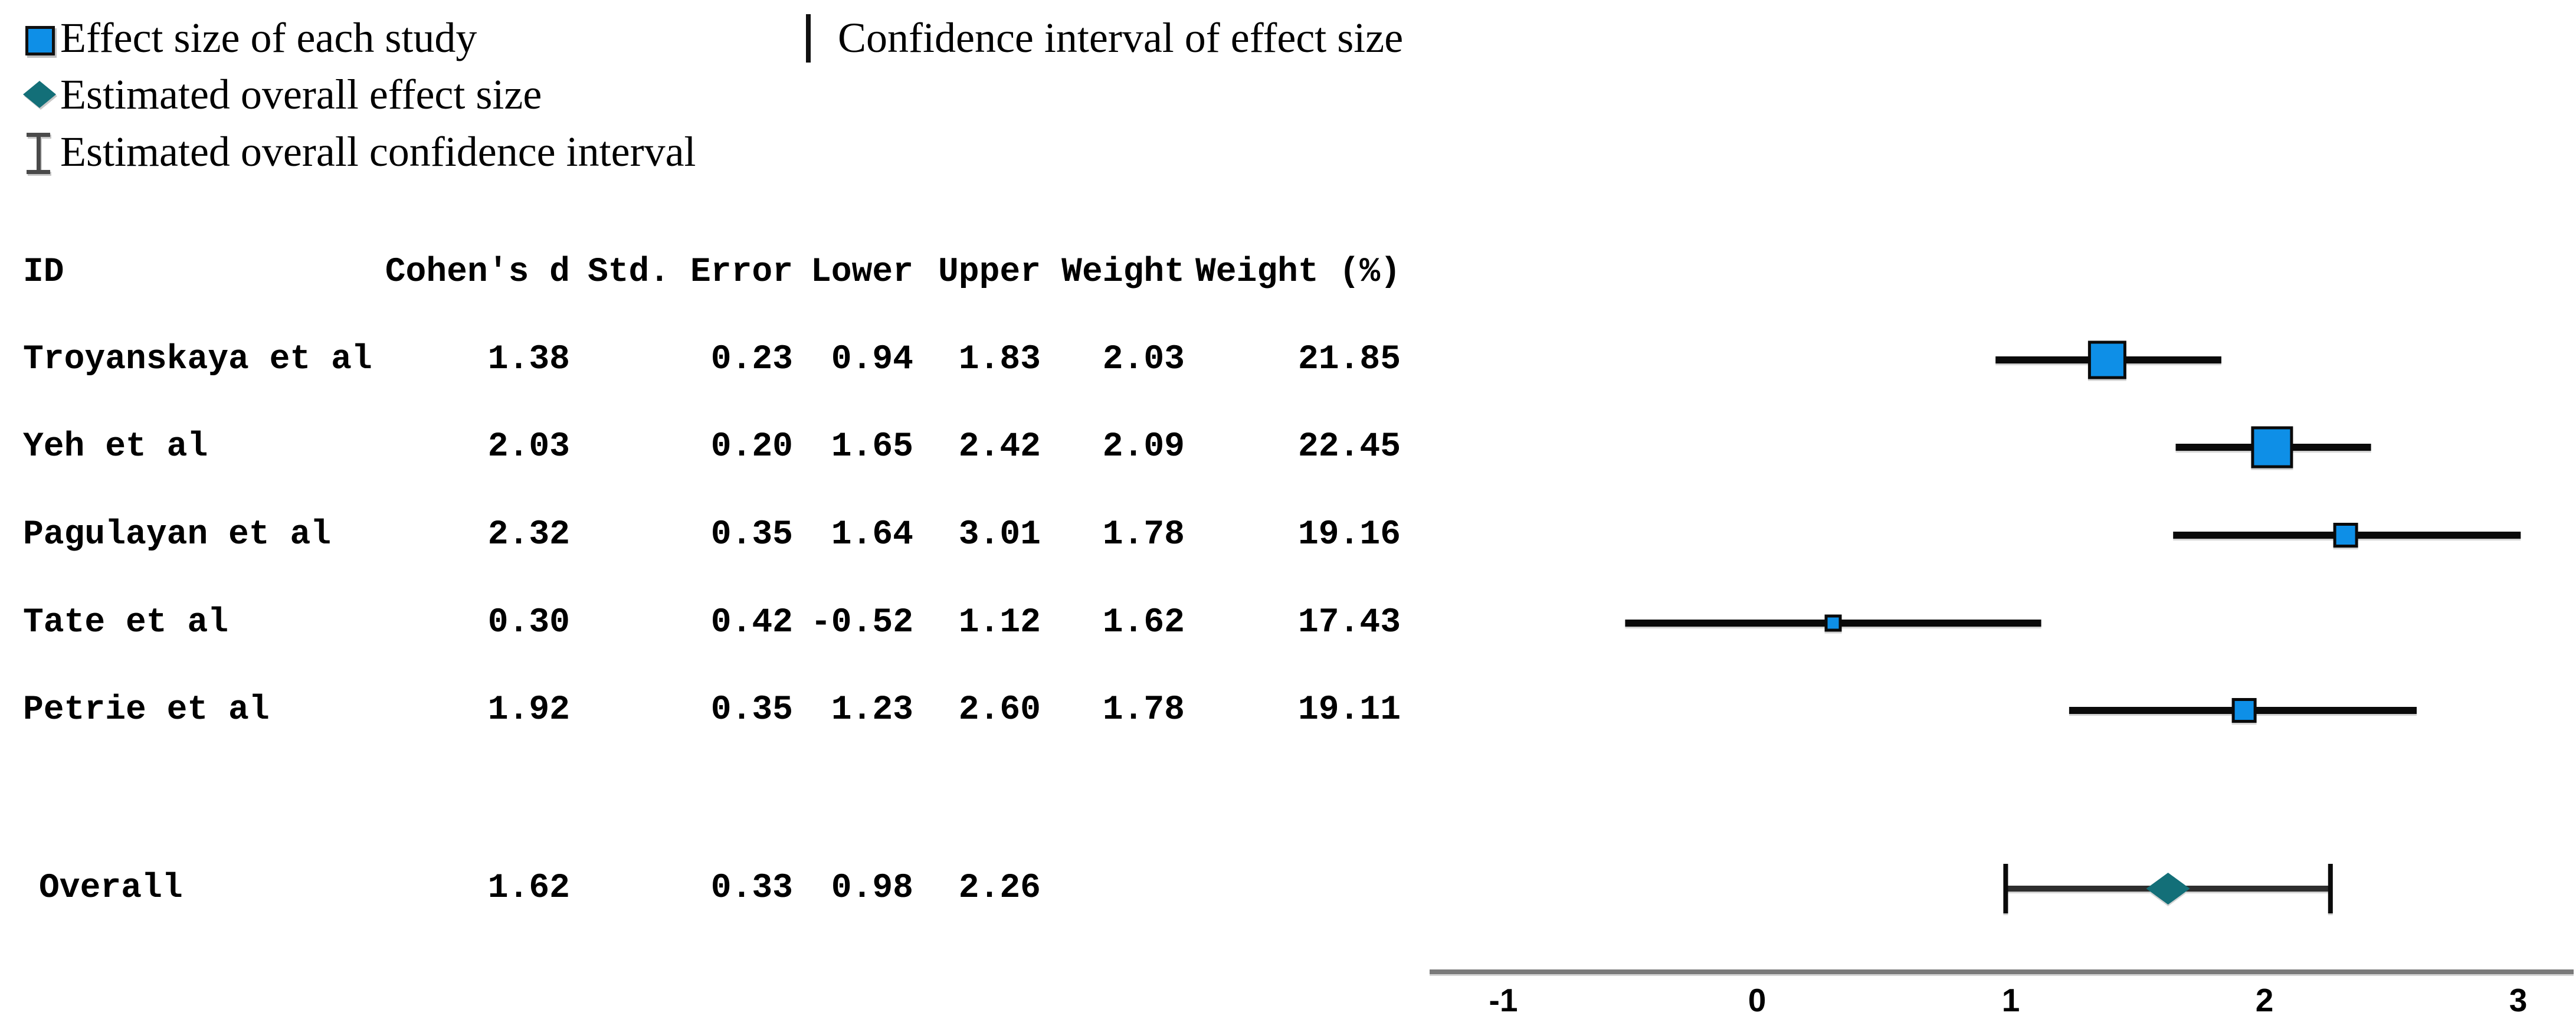 Image resolution: width=2576 pixels, height=1032 pixels. Describe the element at coordinates (872, 535) in the screenshot. I see `study-lower: 1.64` at that location.